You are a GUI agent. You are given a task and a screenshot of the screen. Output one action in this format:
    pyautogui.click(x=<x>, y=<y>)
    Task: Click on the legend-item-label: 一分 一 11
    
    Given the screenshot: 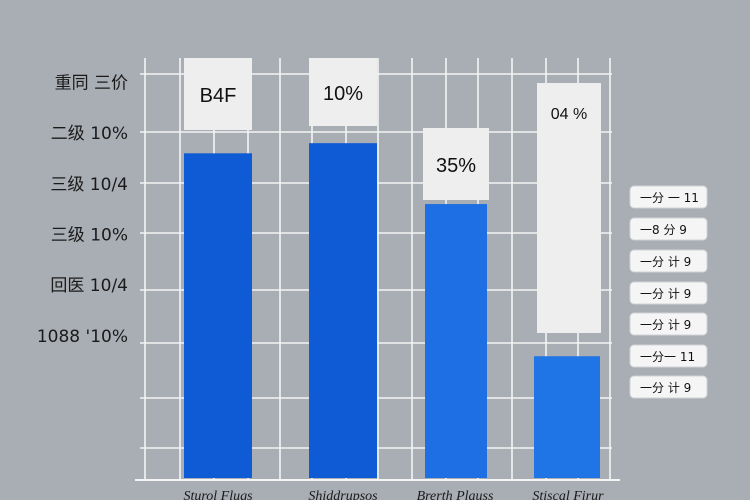 What is the action you would take?
    pyautogui.click(x=669, y=198)
    